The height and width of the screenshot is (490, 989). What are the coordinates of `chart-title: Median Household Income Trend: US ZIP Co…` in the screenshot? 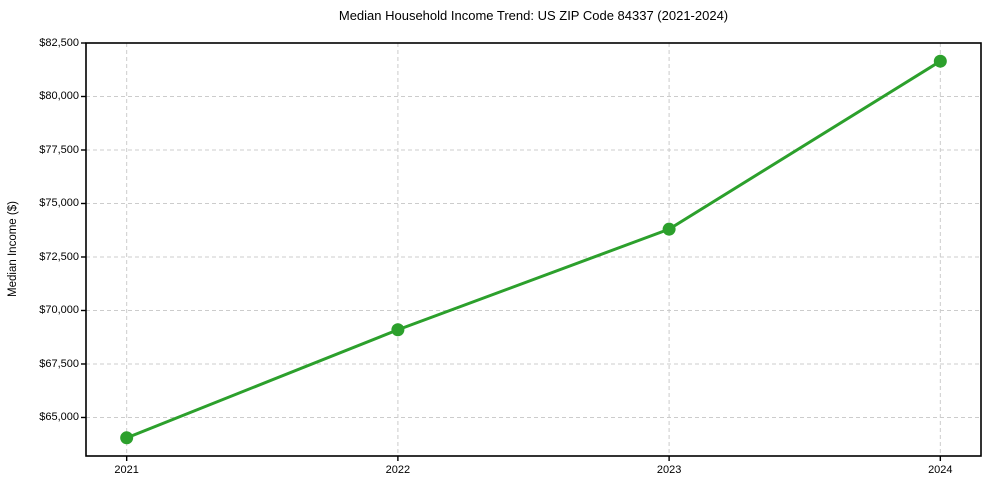 It's located at (533, 15).